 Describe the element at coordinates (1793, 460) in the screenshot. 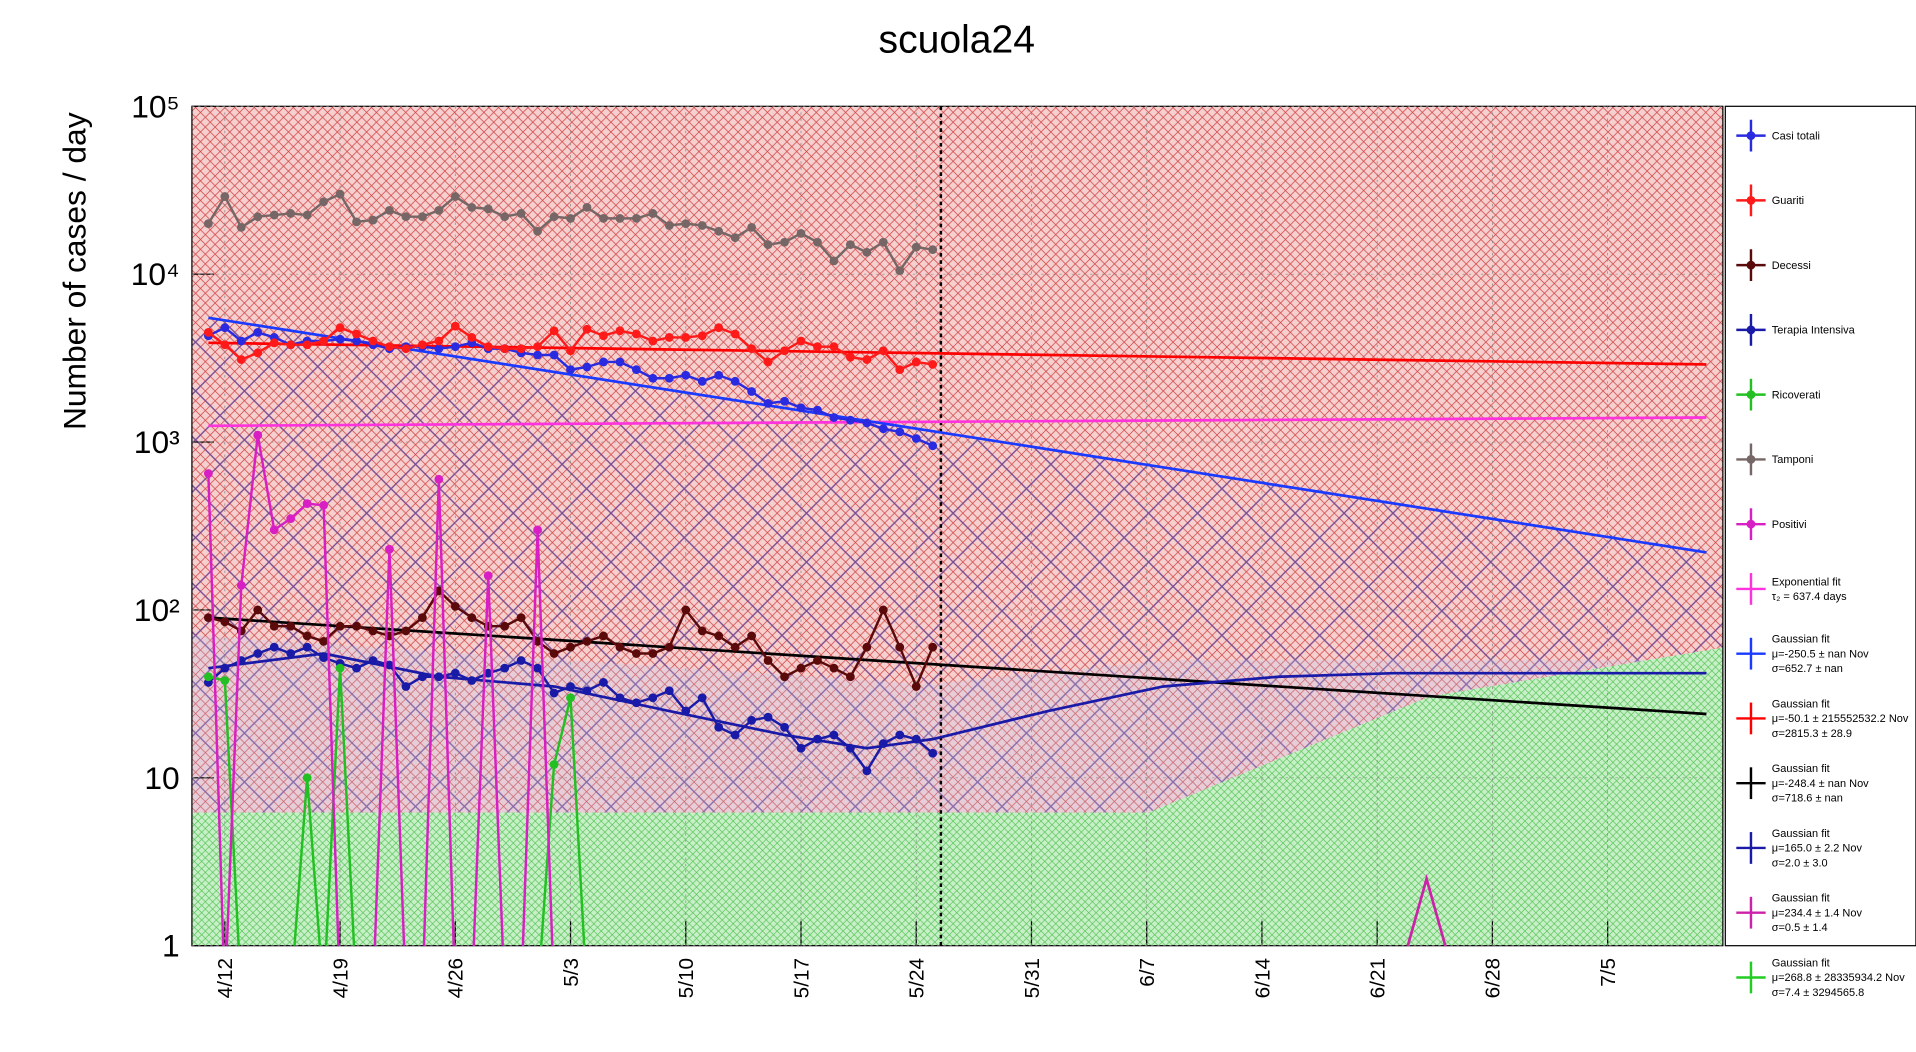

I see `legend-label: Tamponi` at that location.